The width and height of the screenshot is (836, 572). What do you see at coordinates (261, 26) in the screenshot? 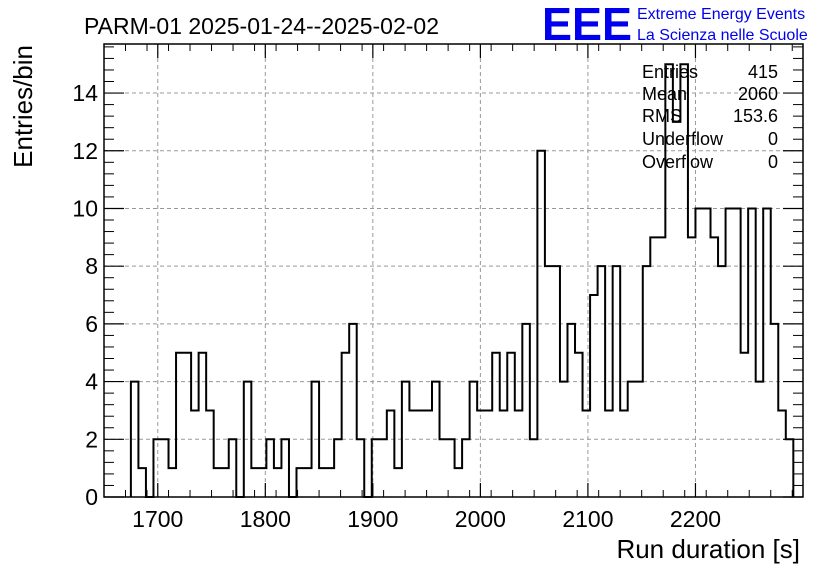
I see `chart-title: PARM-01 2025-01-24--2025-02-02` at bounding box center [261, 26].